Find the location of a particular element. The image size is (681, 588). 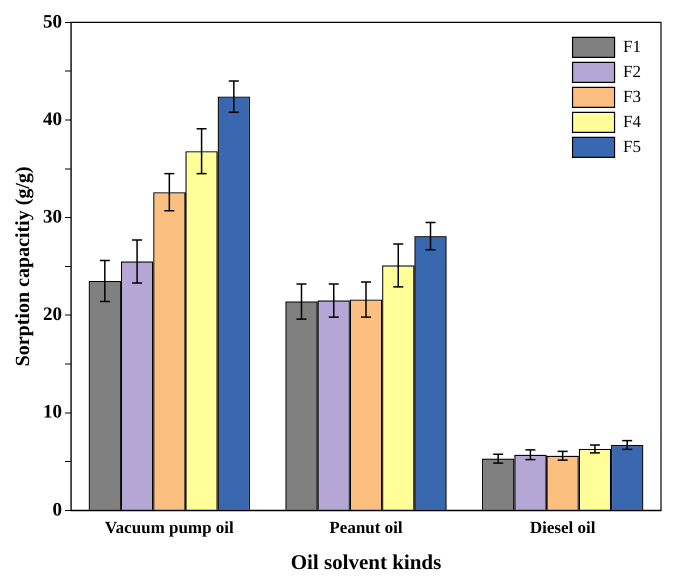

y-tick-label: 30 is located at coordinates (52, 217).